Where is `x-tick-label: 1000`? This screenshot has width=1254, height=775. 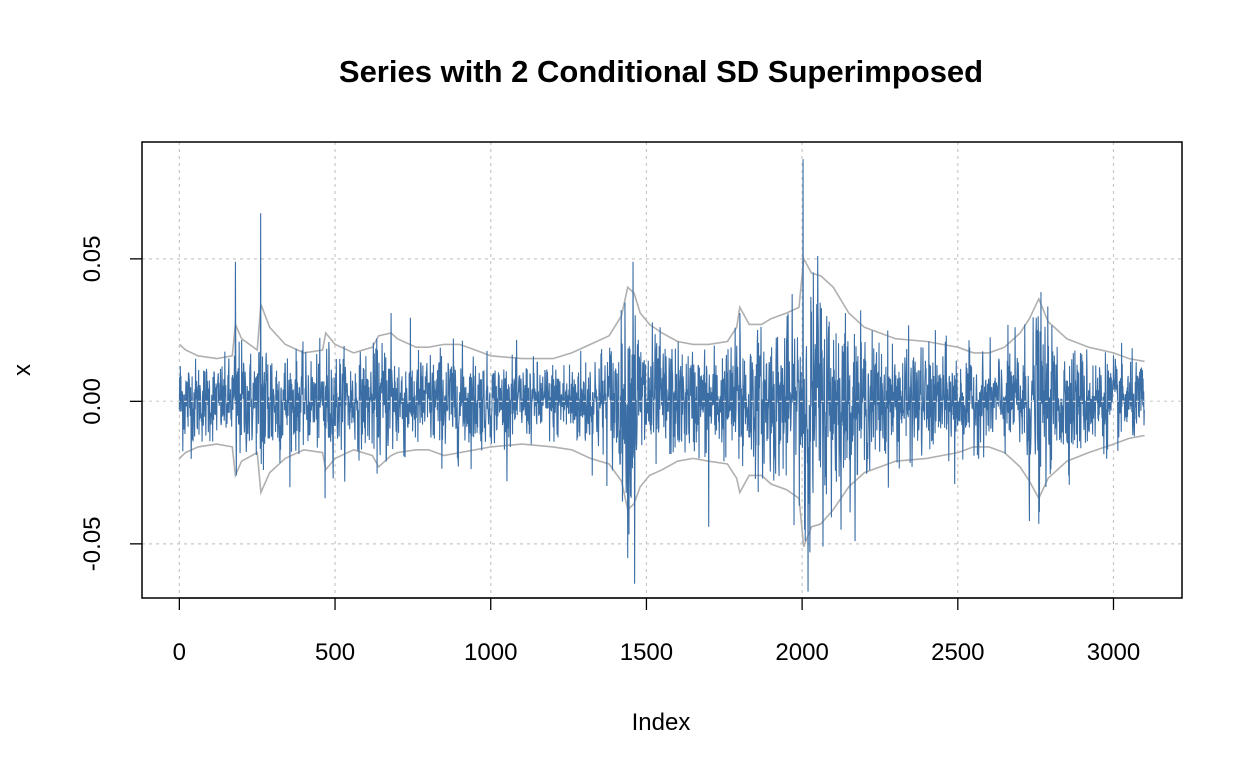 x-tick-label: 1000 is located at coordinates (490, 652).